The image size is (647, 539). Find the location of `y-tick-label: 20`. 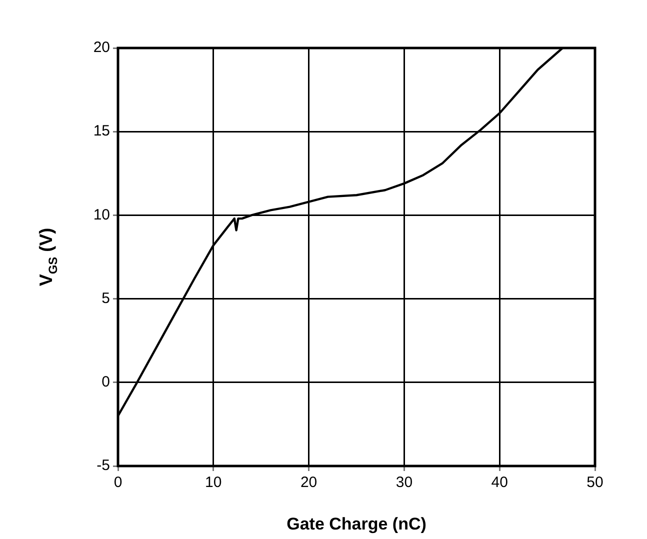

y-tick-label: 20 is located at coordinates (101, 47).